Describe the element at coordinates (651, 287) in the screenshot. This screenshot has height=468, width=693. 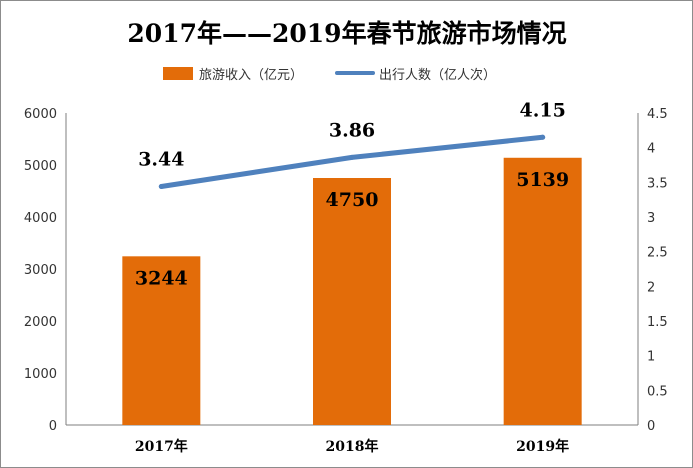
I see `y-right-tick-label: 2` at that location.